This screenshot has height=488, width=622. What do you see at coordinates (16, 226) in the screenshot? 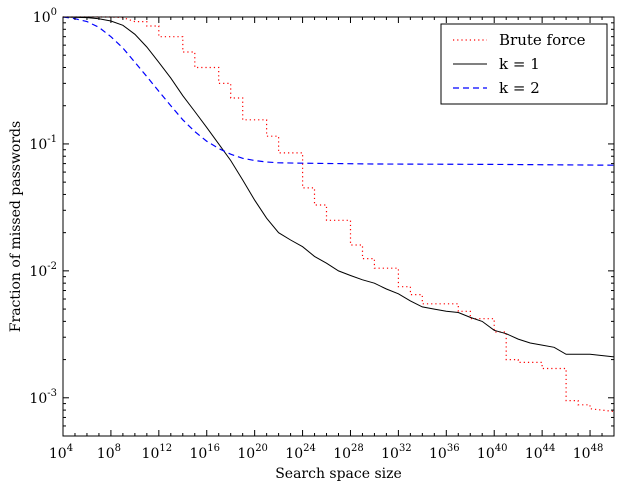
I see `y-axis-label: Fraction of missed passwords` at bounding box center [16, 226].